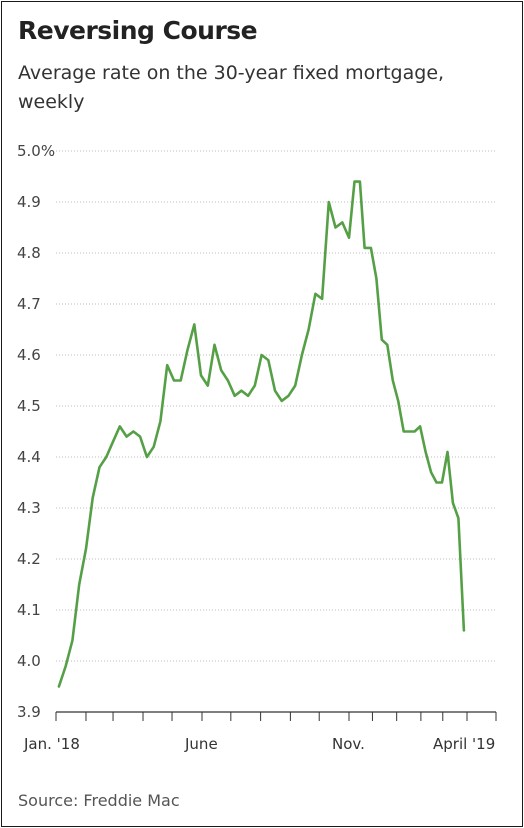  What do you see at coordinates (464, 744) in the screenshot?
I see `x-tick-label: April '19` at bounding box center [464, 744].